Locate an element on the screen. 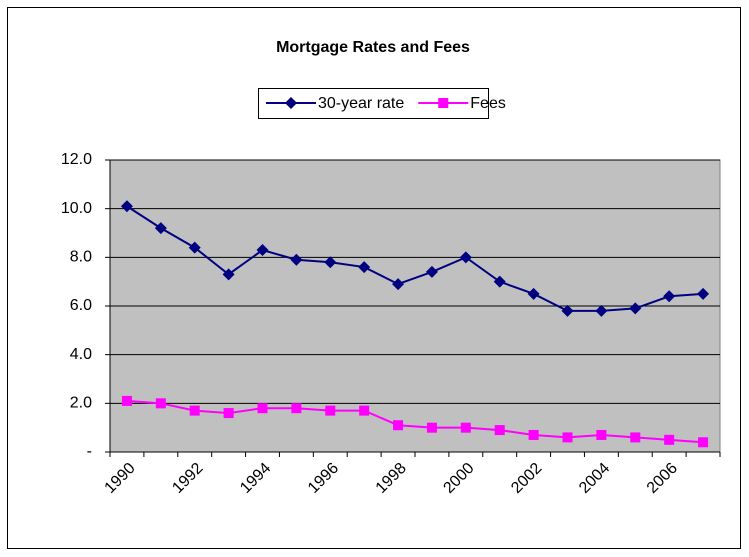  legend-label: 30-year rate is located at coordinates (361, 103).